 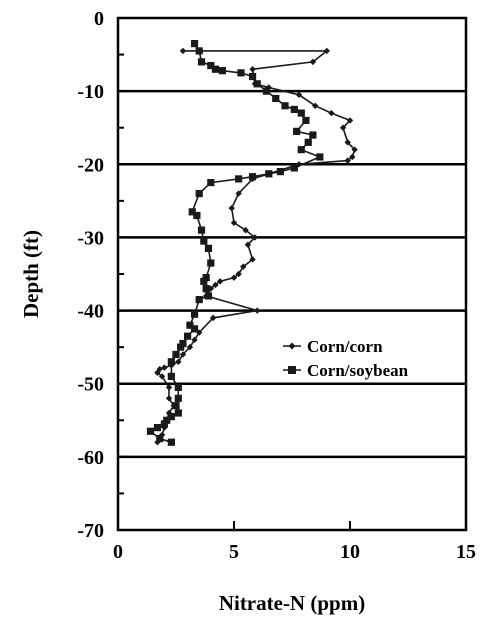 What do you see at coordinates (102, 275) in the screenshot?
I see `y-axis-ticks: 0 -10 -20 -30 -40 -50 -60 -70` at bounding box center [102, 275].